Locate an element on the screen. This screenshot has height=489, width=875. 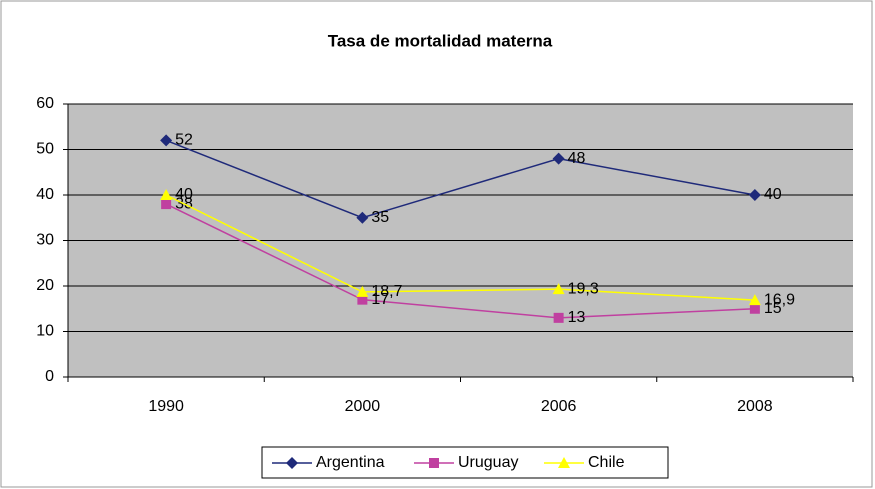
y-tick-label: 0 is located at coordinates (49, 376).